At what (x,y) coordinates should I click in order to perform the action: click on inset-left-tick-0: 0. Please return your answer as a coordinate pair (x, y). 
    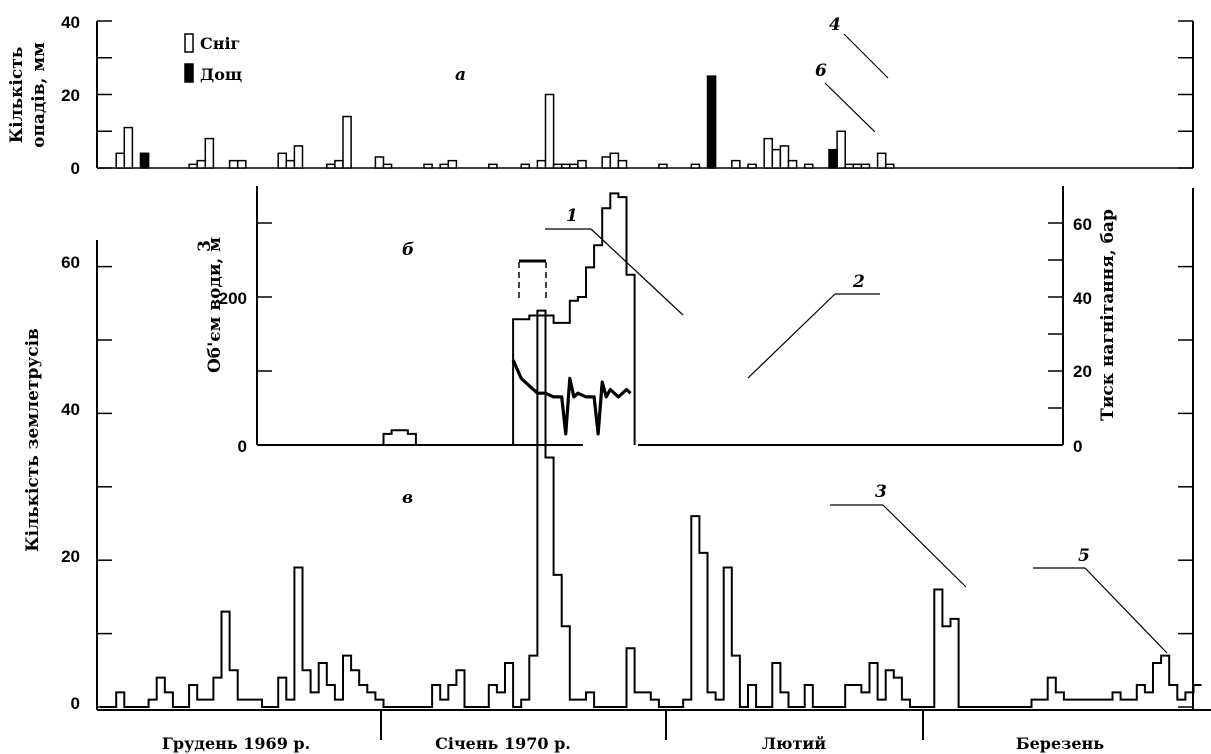
    Looking at the image, I should click on (242, 446).